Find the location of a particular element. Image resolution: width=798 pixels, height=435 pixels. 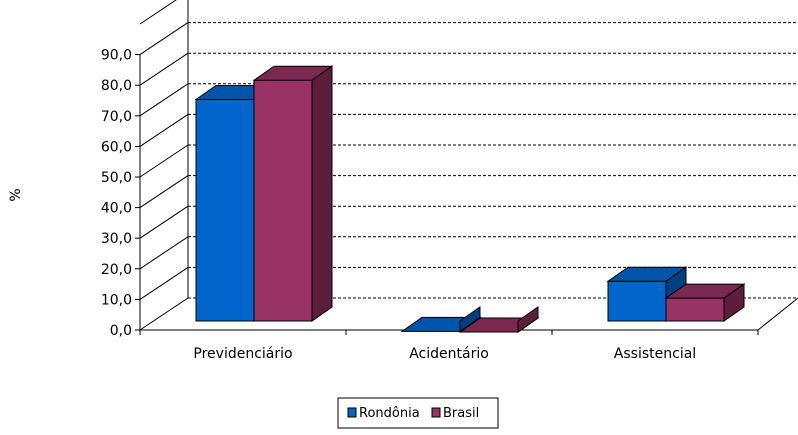

y-axis-label: % is located at coordinates (16, 194).